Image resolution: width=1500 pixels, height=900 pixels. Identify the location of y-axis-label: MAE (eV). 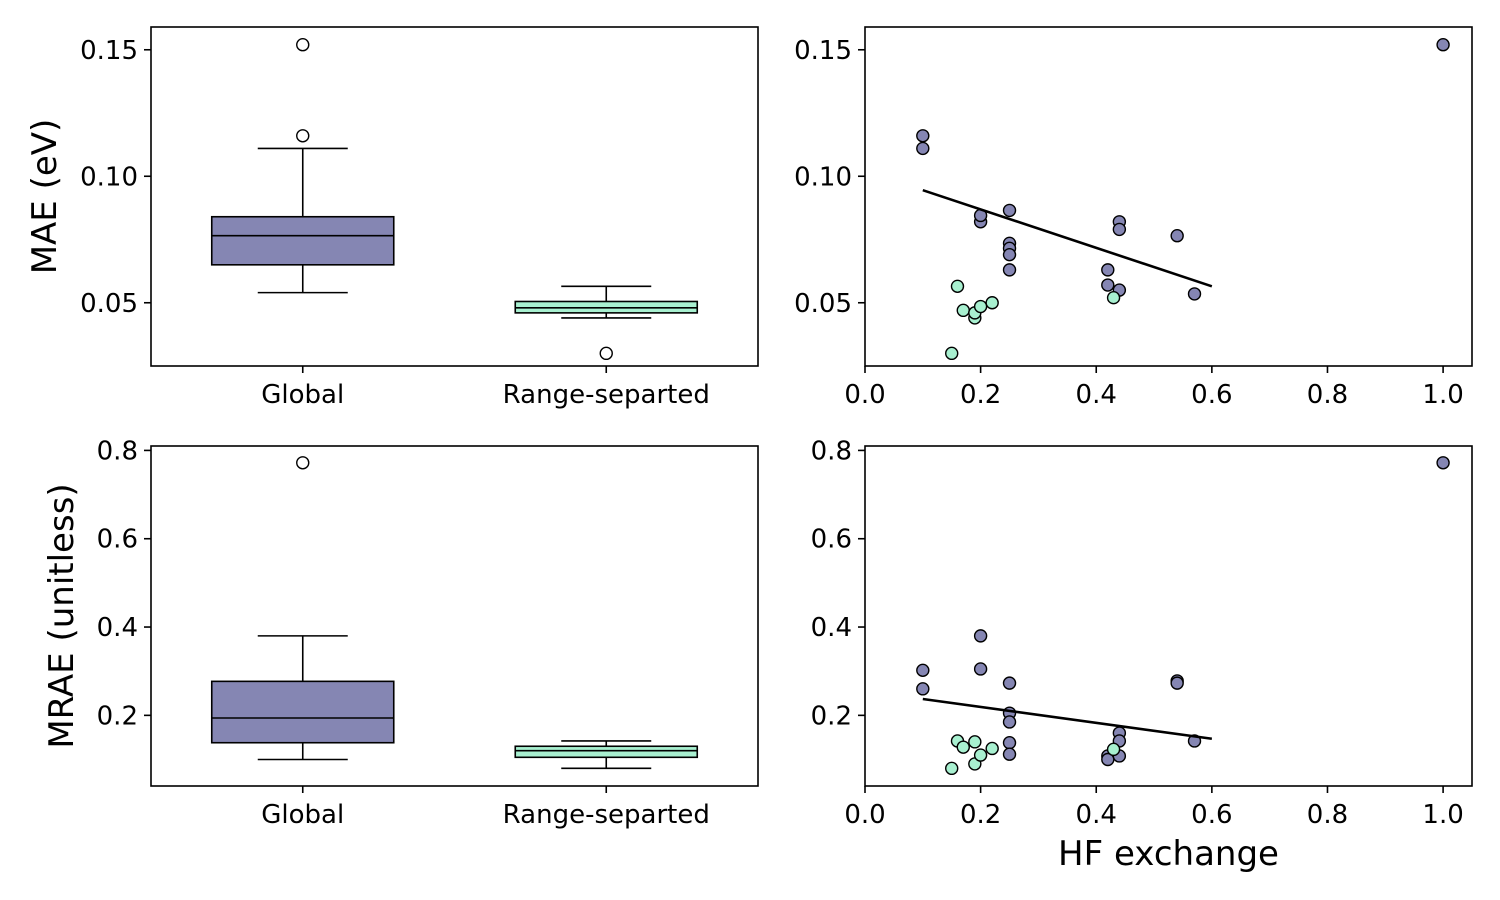
(45, 197).